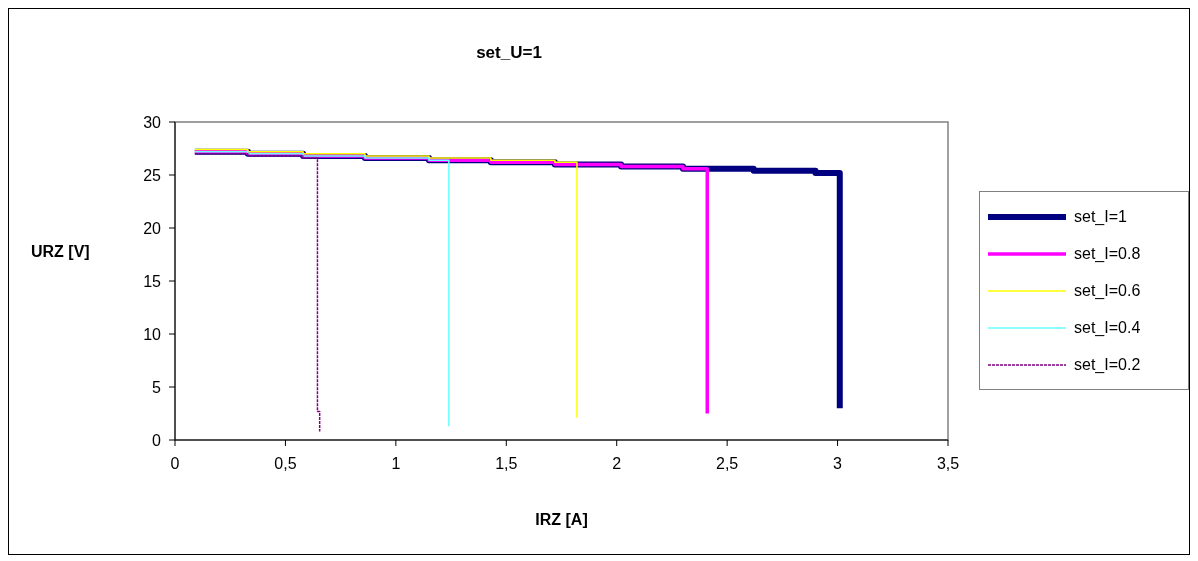 Image resolution: width=1198 pixels, height=561 pixels. I want to click on y-tick-label: 10, so click(152, 334).